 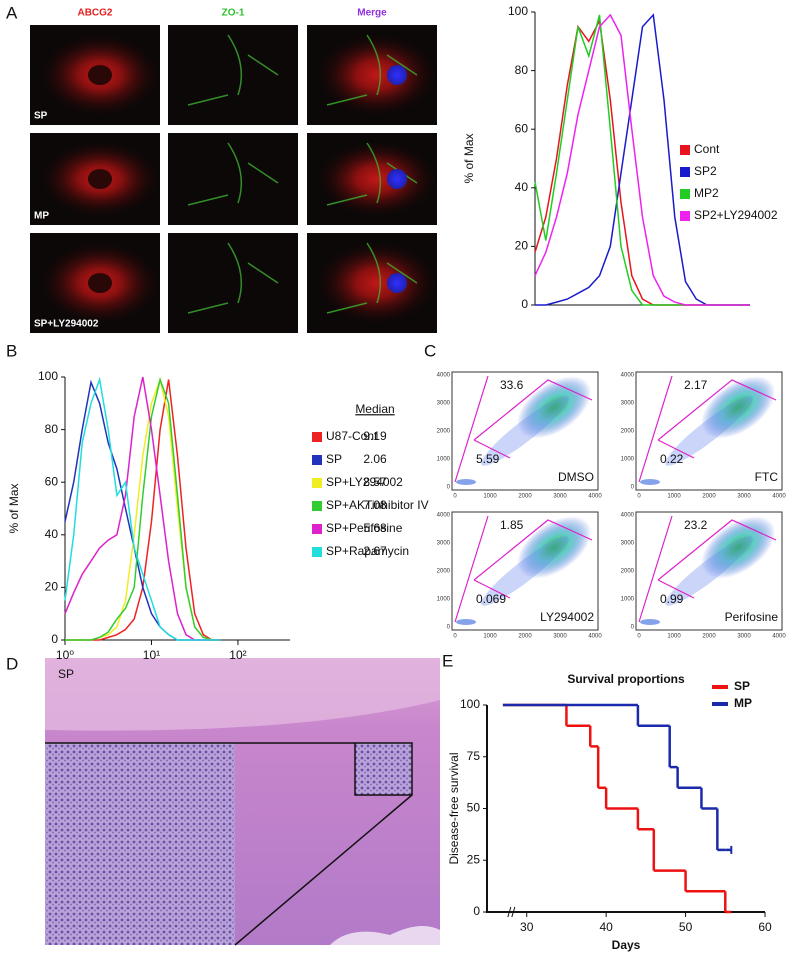 What do you see at coordinates (375, 505) in the screenshot?
I see `median-value: 7.08` at bounding box center [375, 505].